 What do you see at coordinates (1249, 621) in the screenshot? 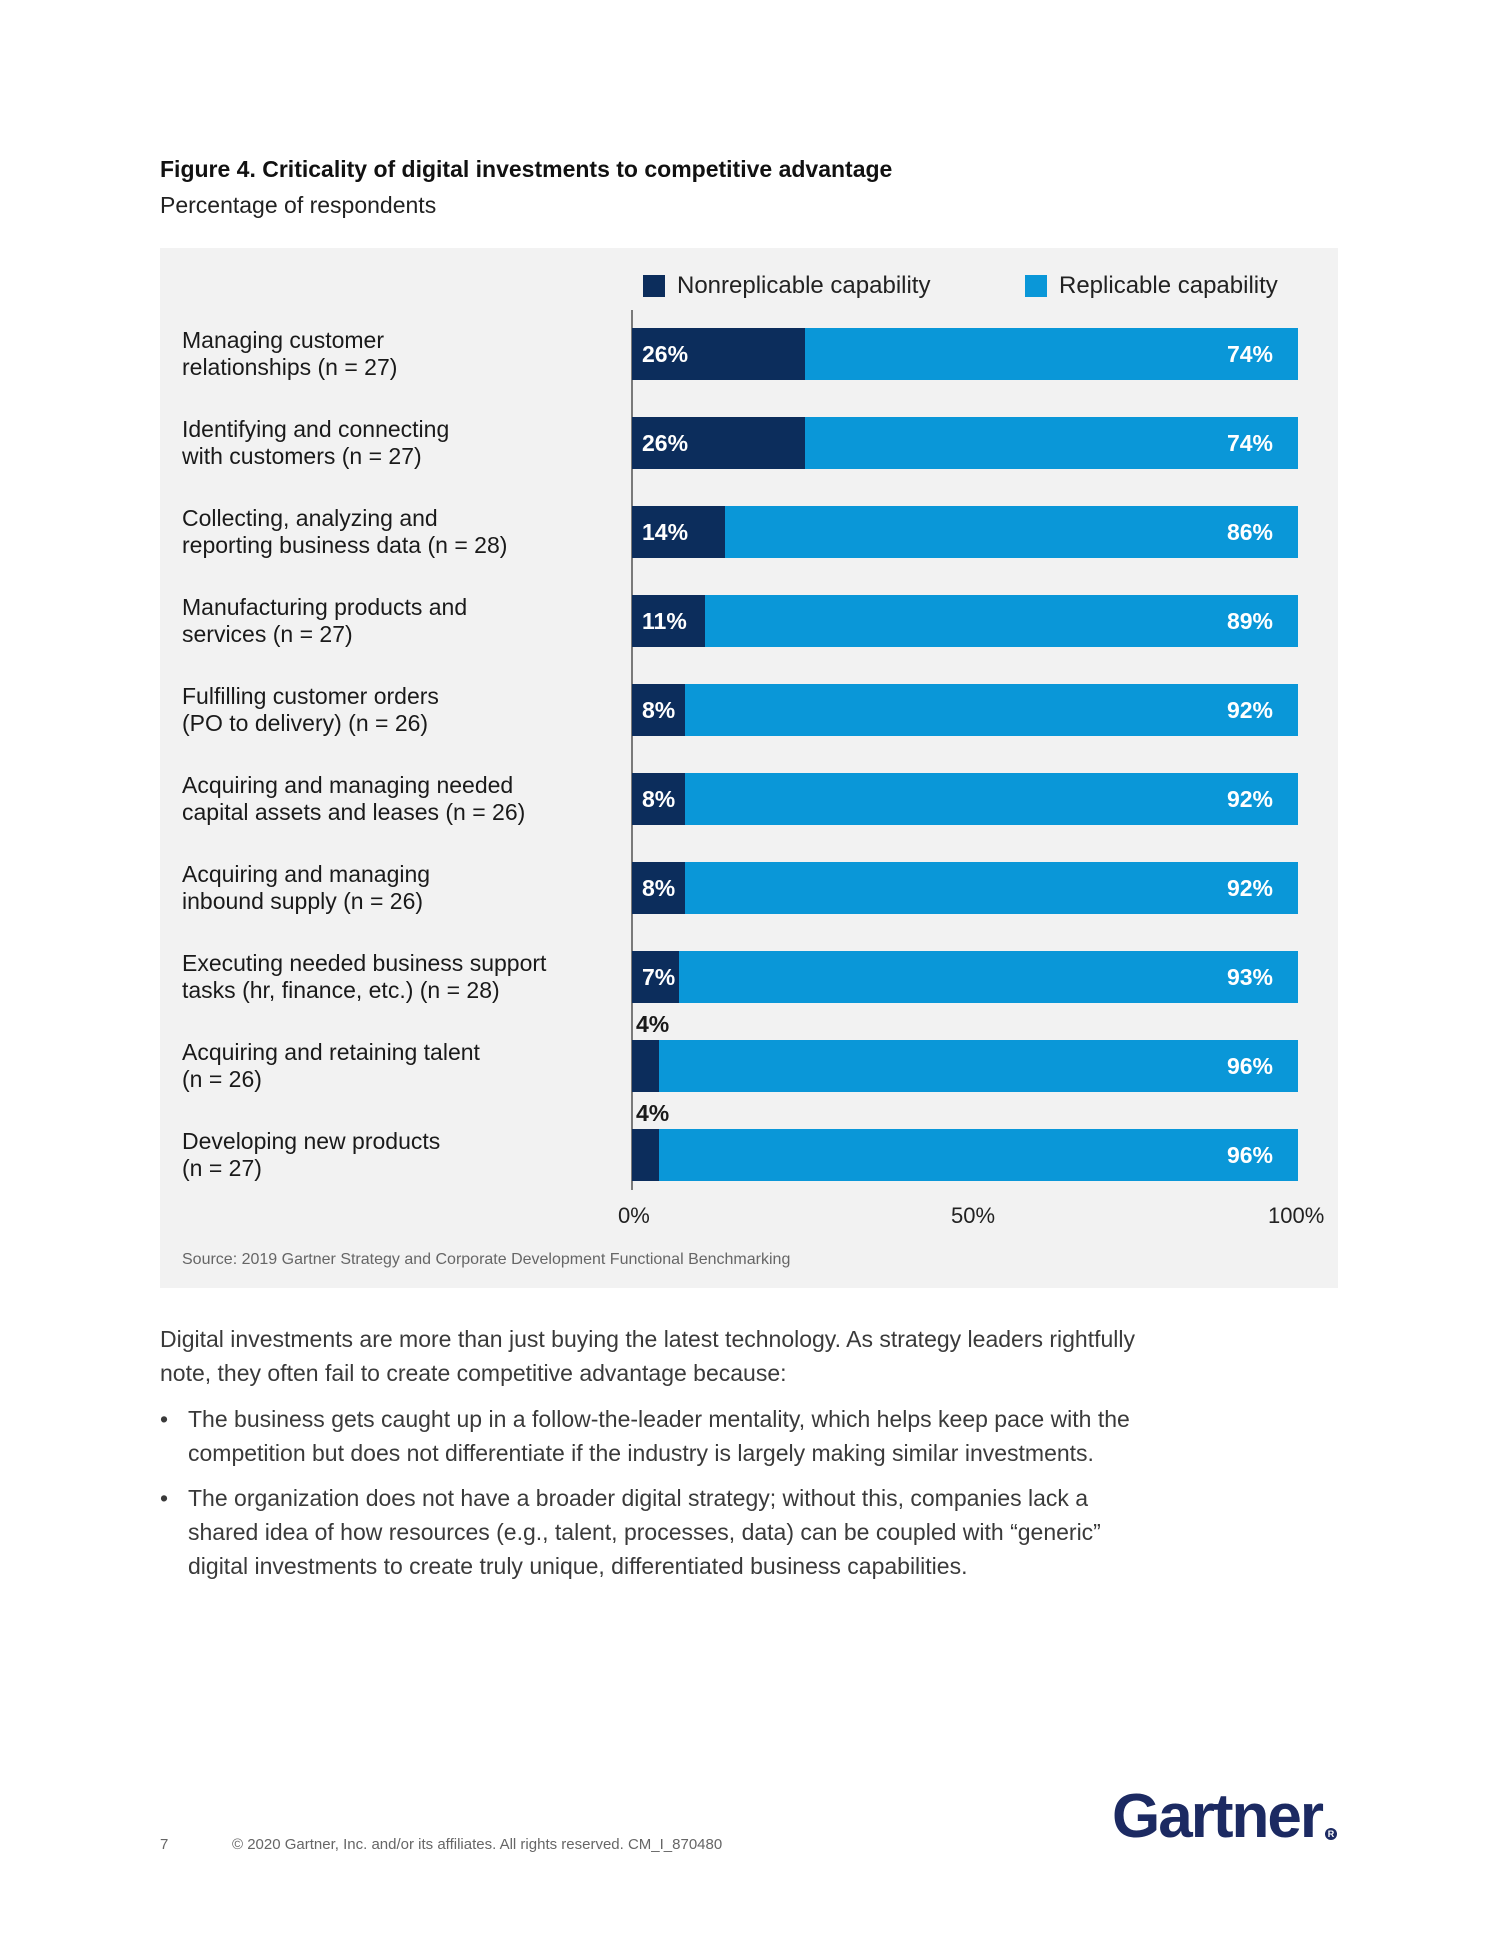
I see `data-label-replicable: 89%` at bounding box center [1249, 621].